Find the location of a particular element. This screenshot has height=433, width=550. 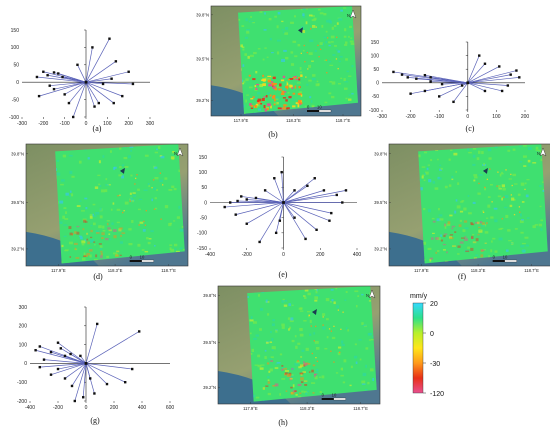

north-label: N is located at coordinates (348, 15).